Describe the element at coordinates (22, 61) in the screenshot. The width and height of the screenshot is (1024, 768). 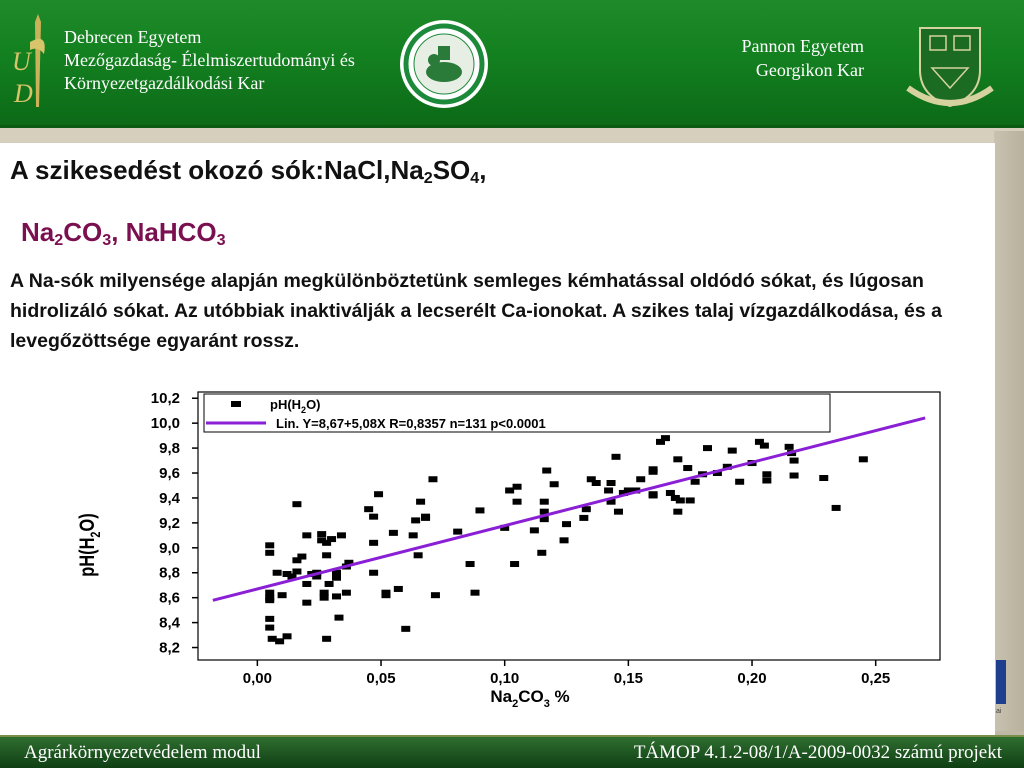
I see `svg-text: U` at that location.